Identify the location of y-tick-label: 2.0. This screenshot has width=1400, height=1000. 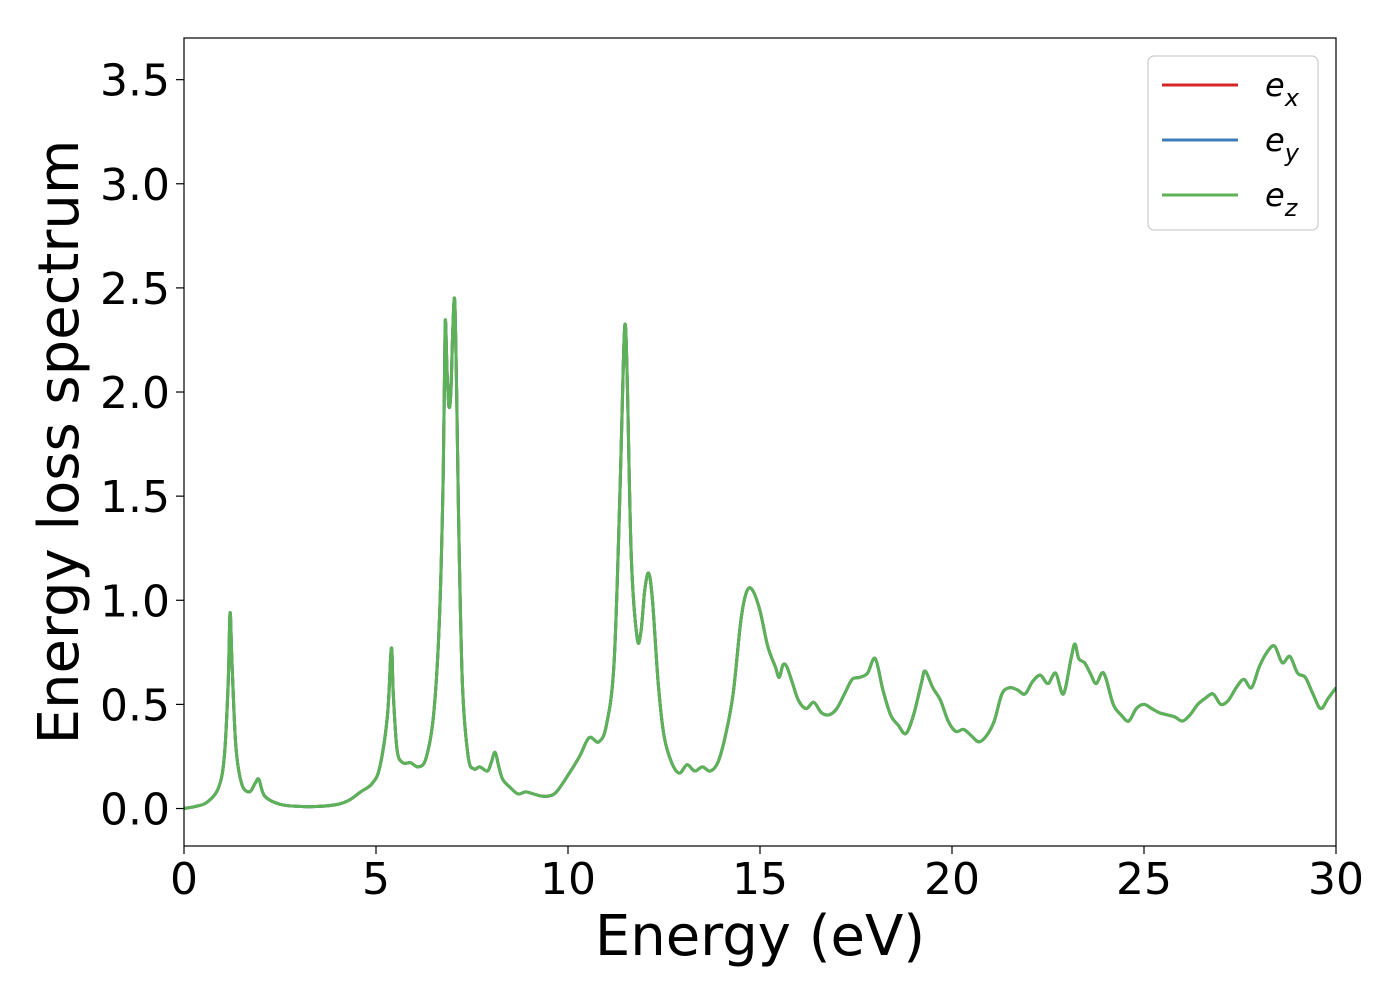
(135, 393).